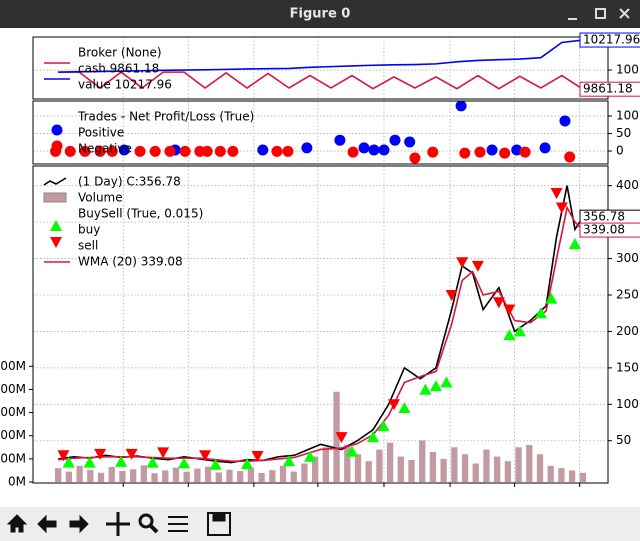  What do you see at coordinates (320, 14) in the screenshot?
I see `title-bar` at bounding box center [320, 14].